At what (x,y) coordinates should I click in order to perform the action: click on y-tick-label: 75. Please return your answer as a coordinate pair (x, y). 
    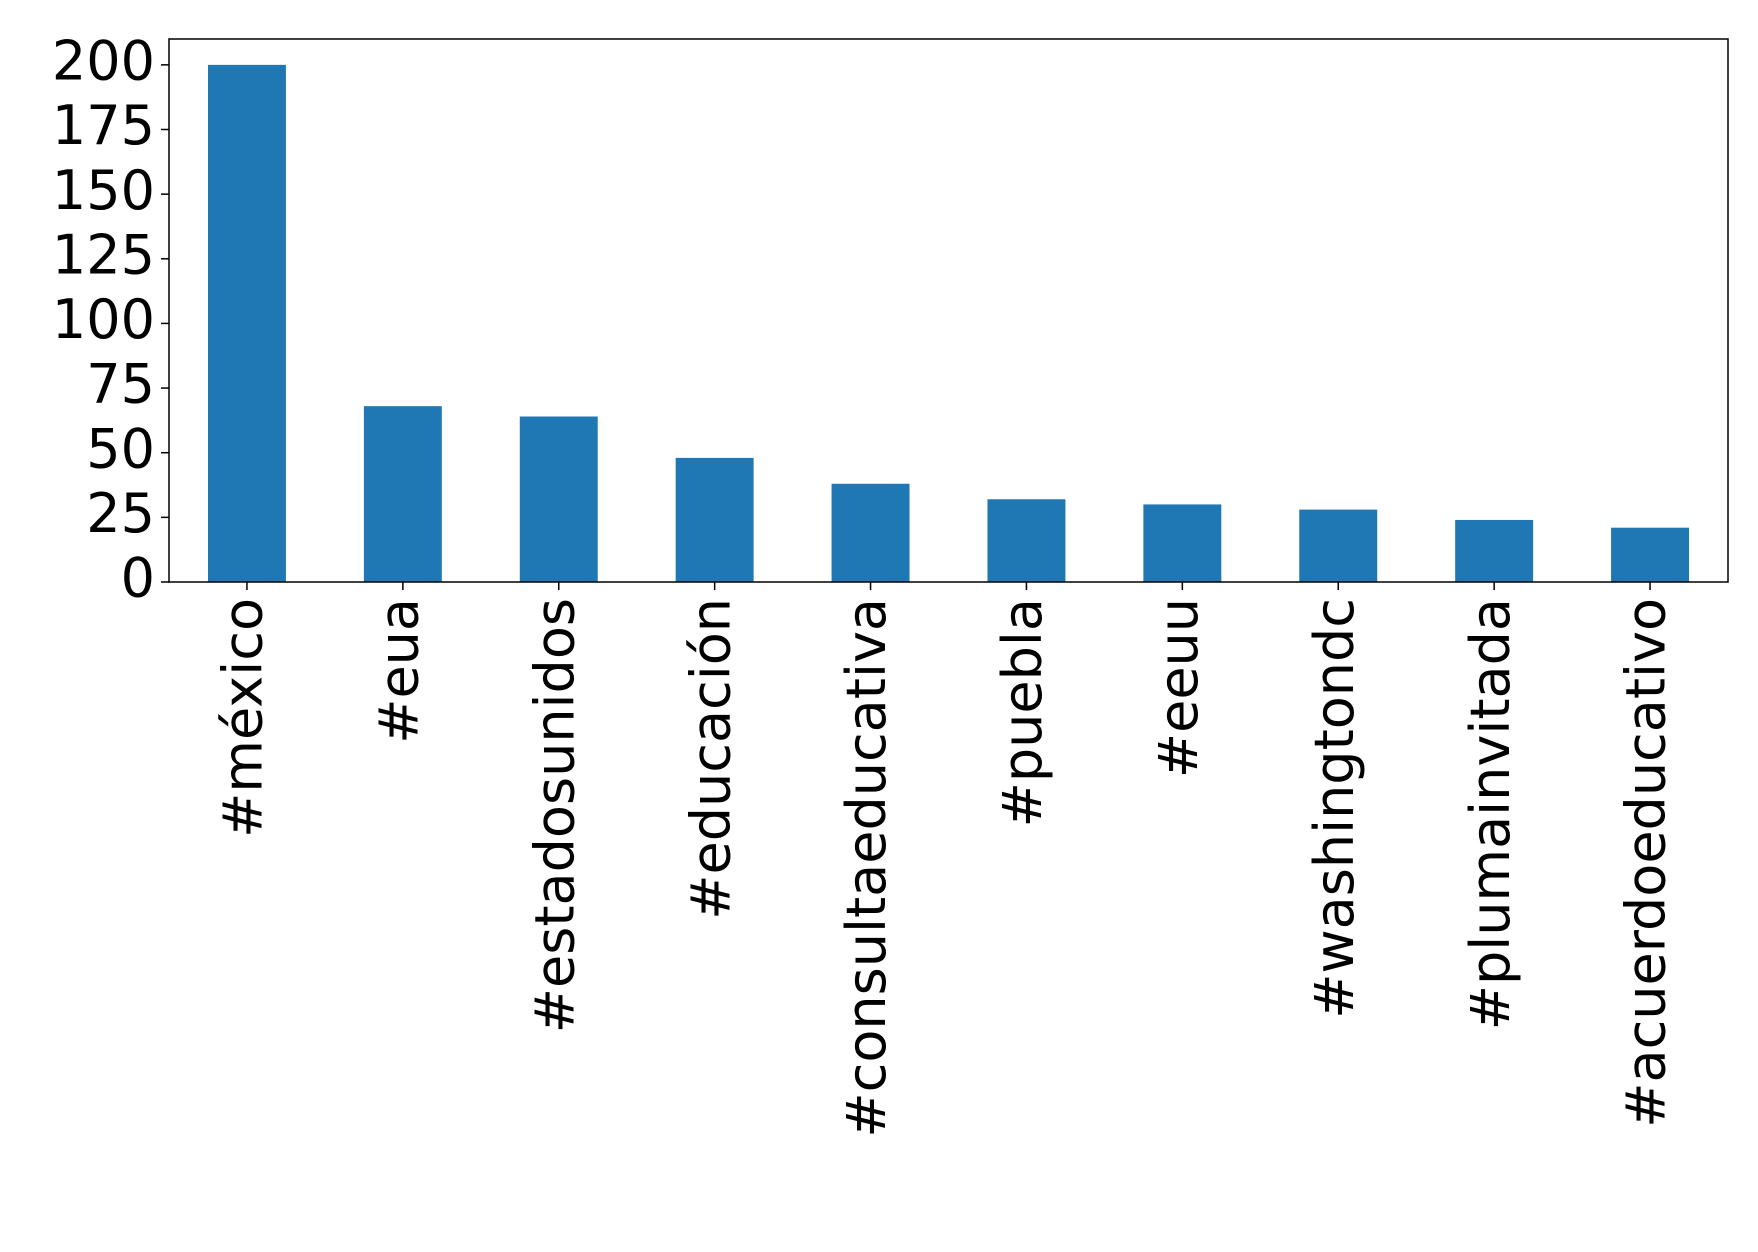
    Looking at the image, I should click on (120, 384).